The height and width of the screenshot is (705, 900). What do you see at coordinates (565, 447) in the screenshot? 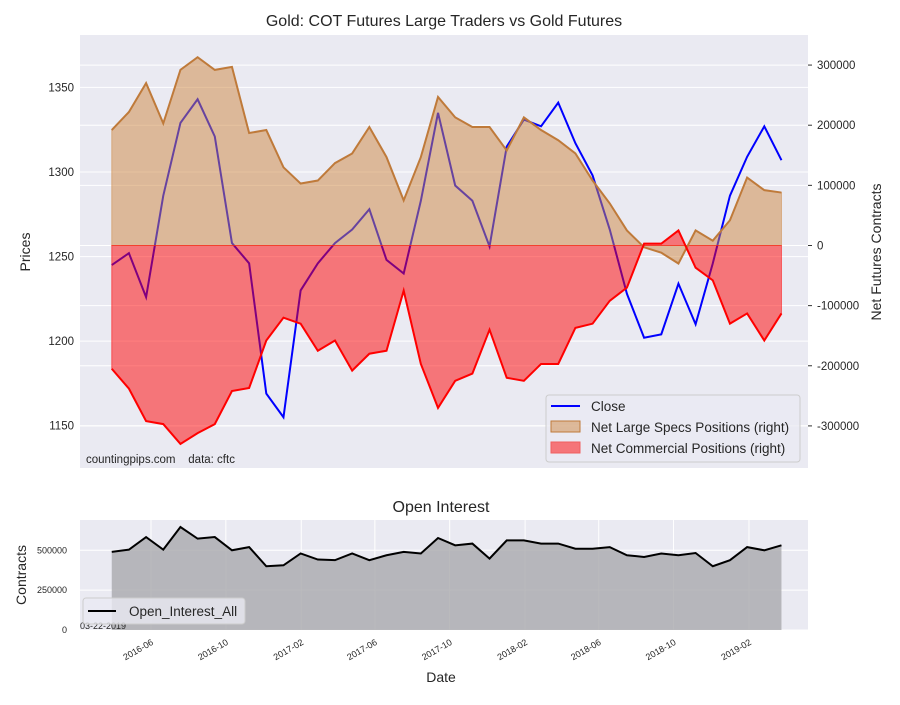
I see `legend-swatch-commercial` at bounding box center [565, 447].